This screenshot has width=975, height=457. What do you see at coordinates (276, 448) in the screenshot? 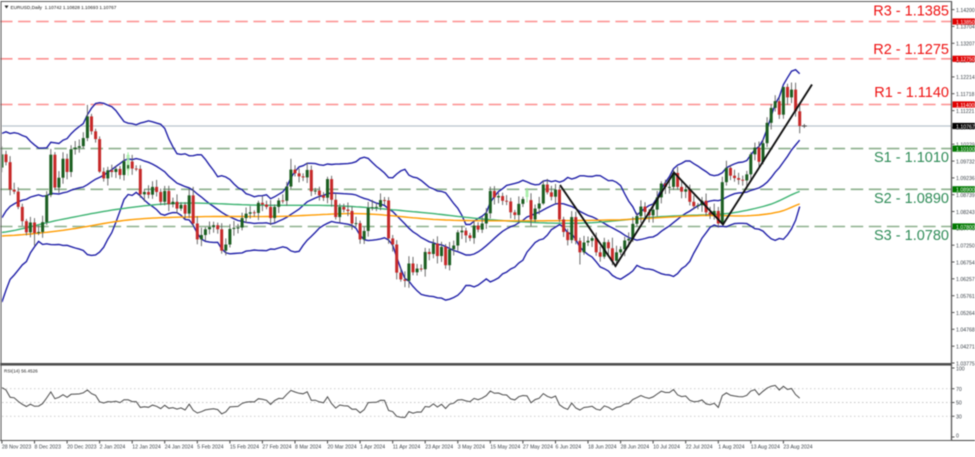
I see `svg-text: 27 Feb 2024` at bounding box center [276, 448].